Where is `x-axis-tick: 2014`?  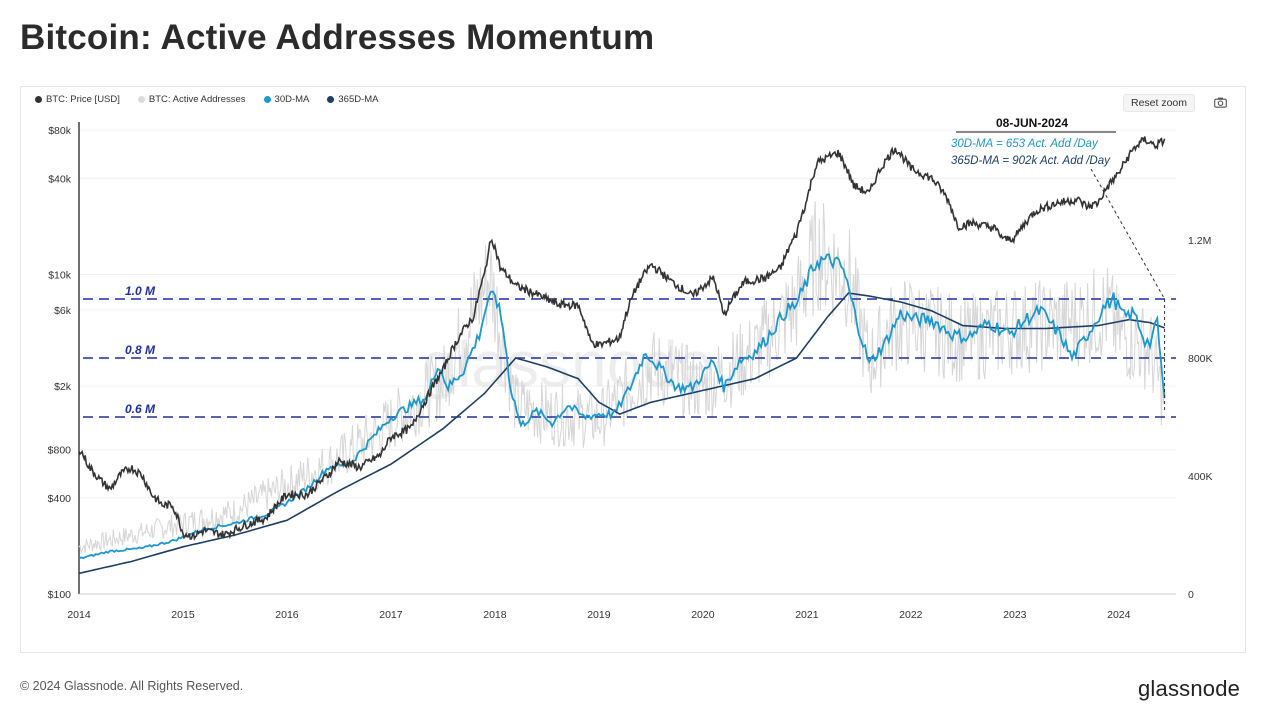 x-axis-tick: 2014 is located at coordinates (79, 615).